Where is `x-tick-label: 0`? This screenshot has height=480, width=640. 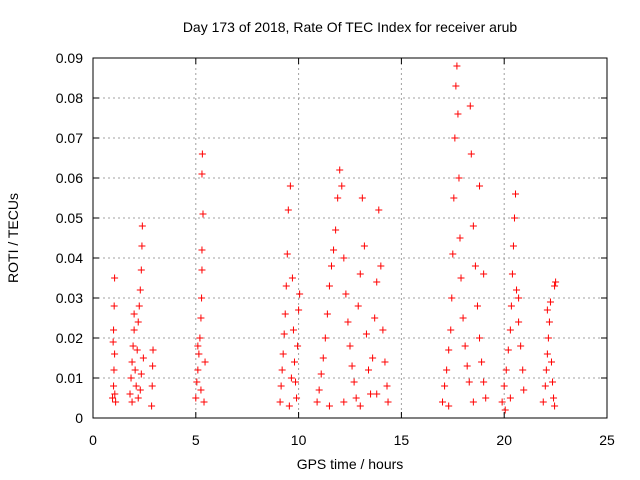 x-tick-label: 0 is located at coordinates (93, 440).